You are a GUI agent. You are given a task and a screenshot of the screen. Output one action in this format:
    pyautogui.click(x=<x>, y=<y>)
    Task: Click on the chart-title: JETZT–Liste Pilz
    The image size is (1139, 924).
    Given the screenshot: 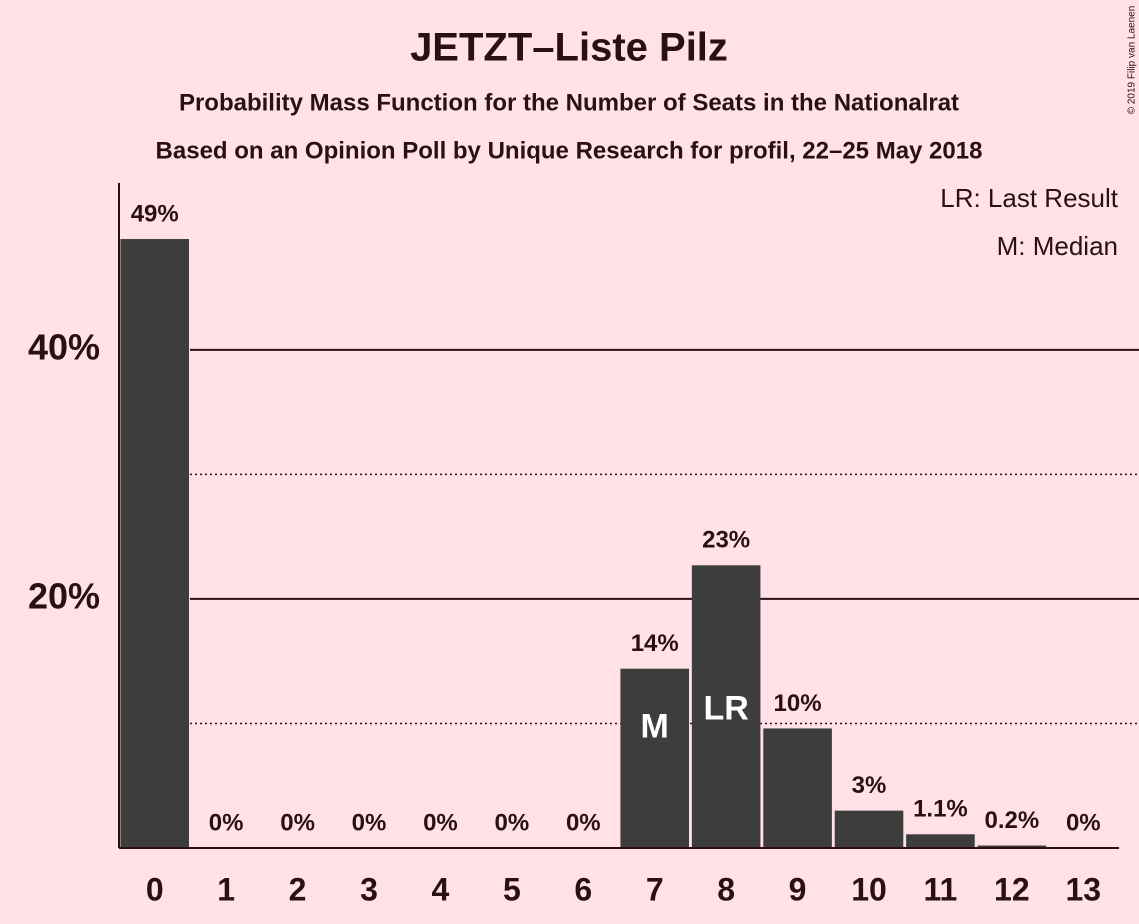 What is the action you would take?
    pyautogui.click(x=569, y=48)
    